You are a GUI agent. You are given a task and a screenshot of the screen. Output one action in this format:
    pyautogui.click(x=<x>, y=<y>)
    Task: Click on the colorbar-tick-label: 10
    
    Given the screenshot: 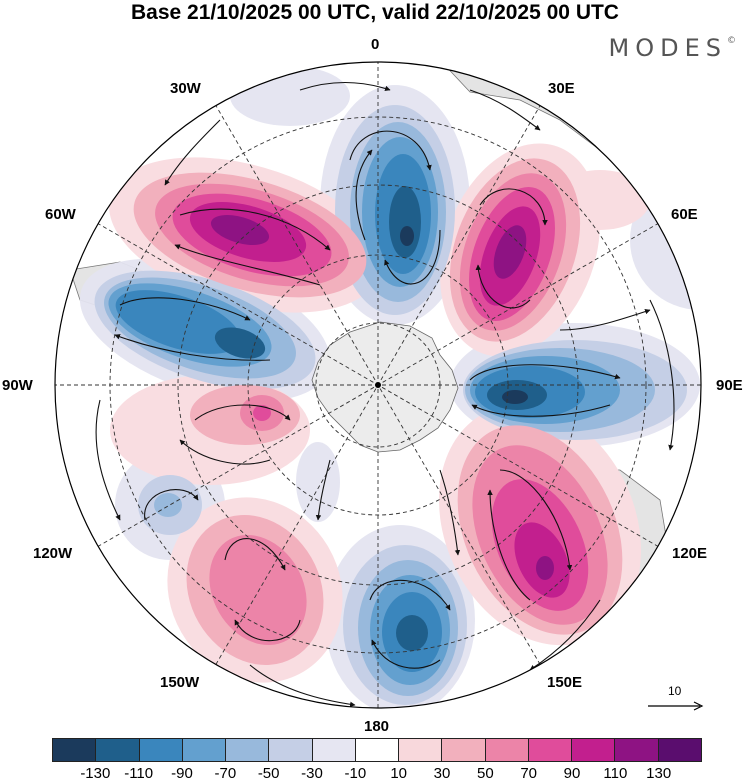 What is the action you would take?
    pyautogui.click(x=398, y=773)
    